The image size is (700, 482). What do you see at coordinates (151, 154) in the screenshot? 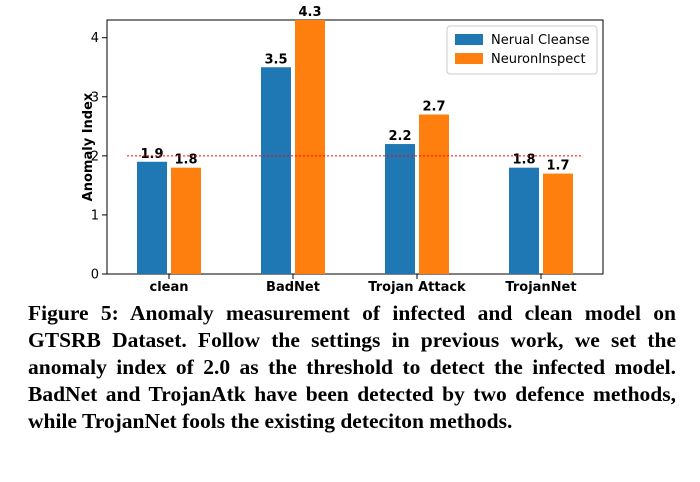
I see `bar-value-label: 1.9` at bounding box center [151, 154].